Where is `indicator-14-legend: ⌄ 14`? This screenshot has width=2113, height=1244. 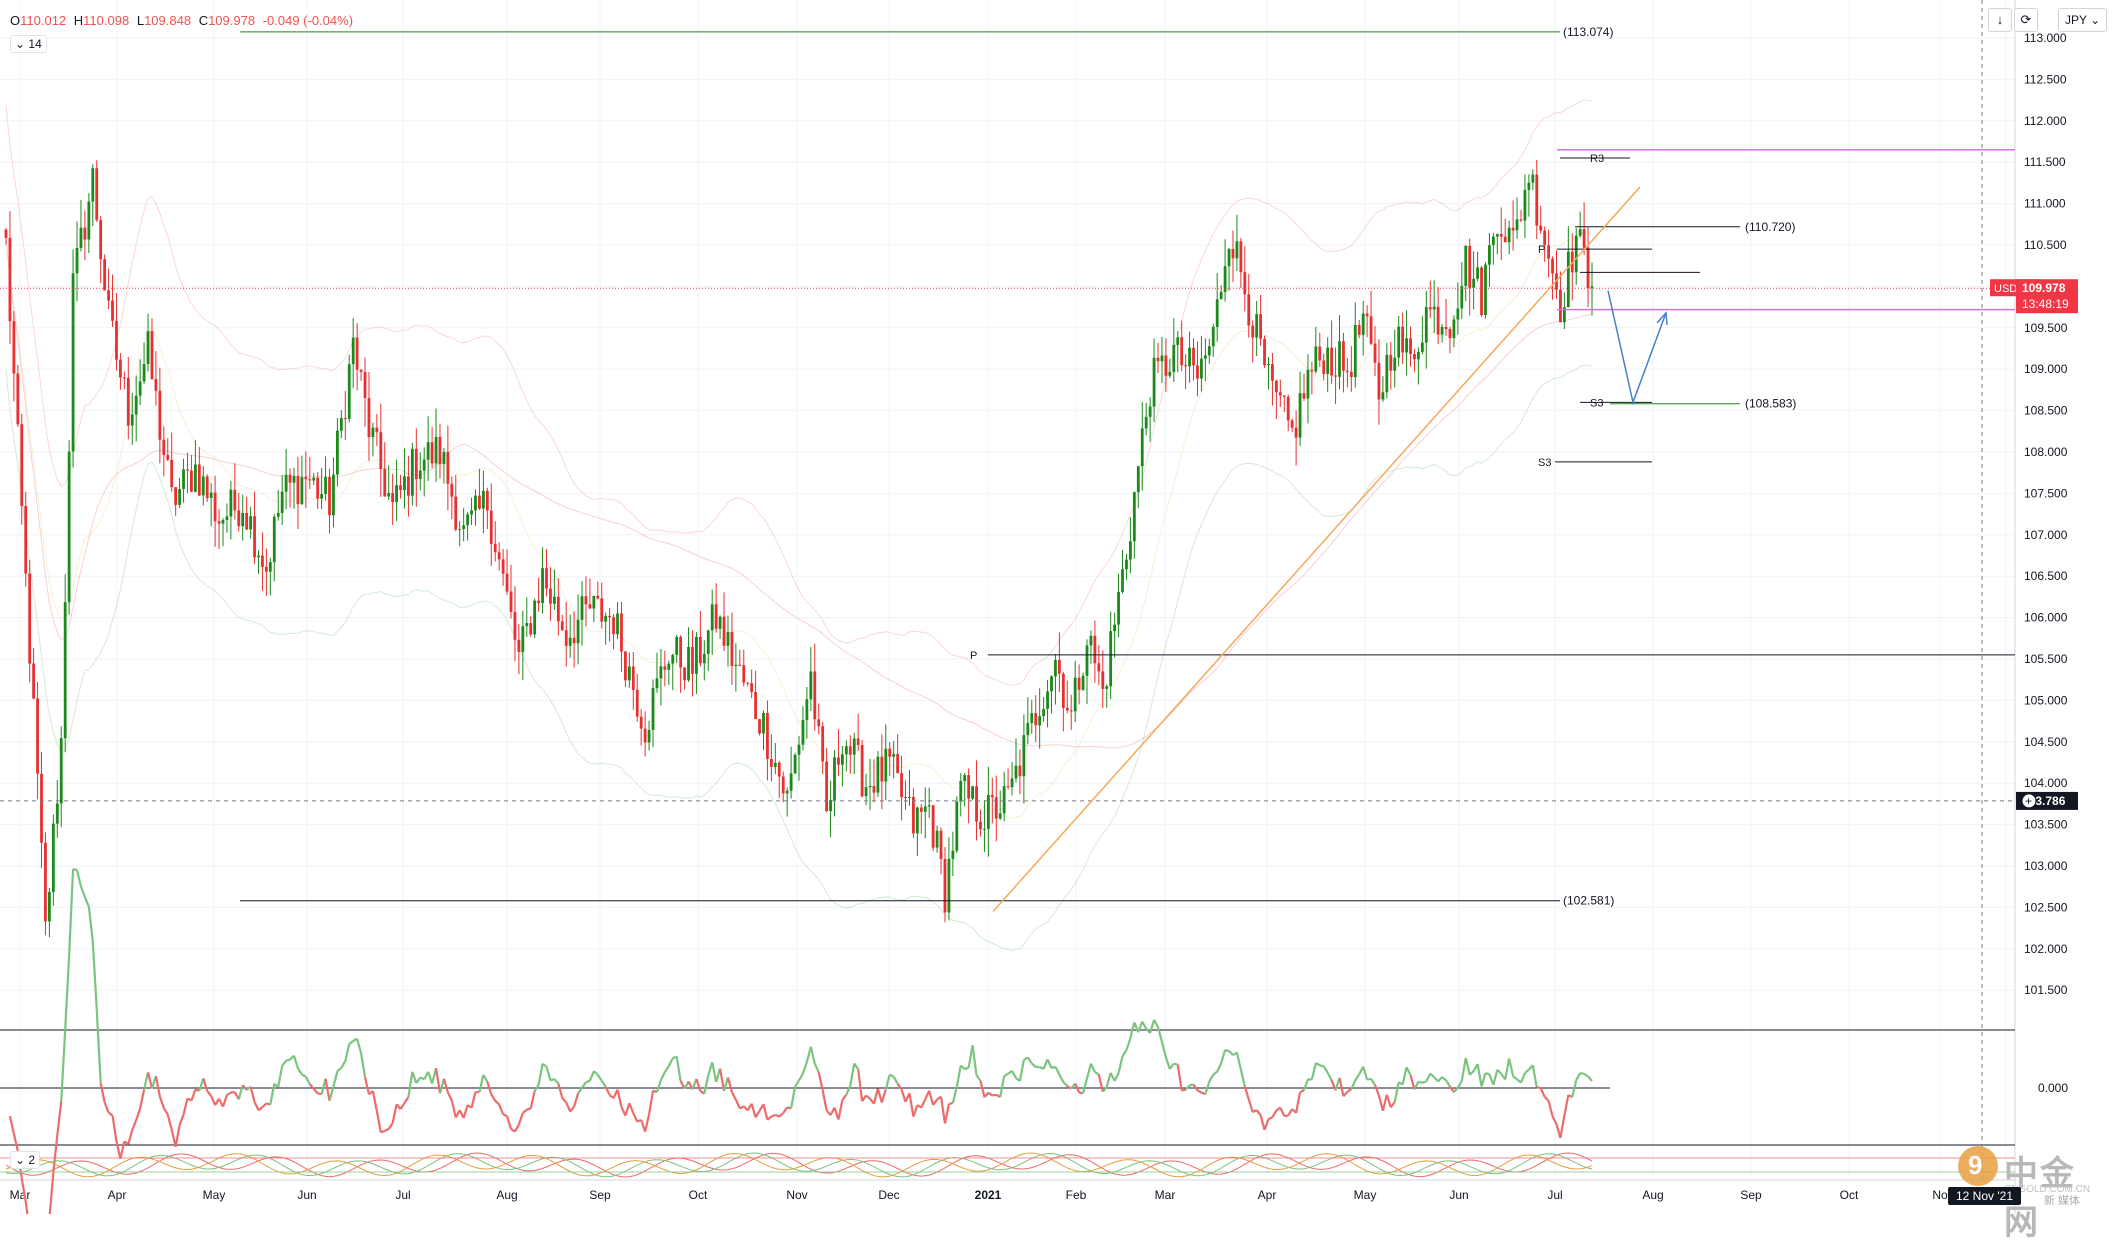 indicator-14-legend: ⌄ 14 is located at coordinates (28, 44).